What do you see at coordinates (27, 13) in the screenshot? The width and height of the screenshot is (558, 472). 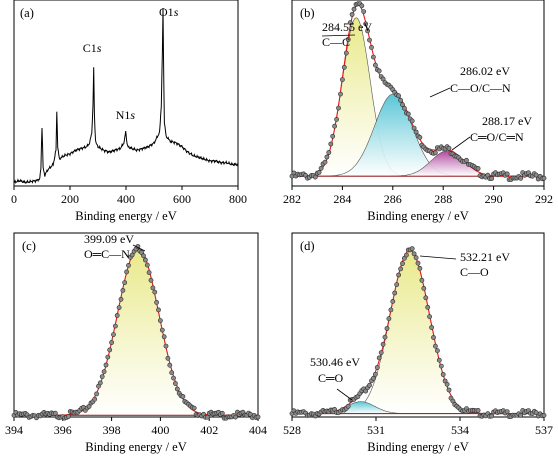 I see `panel-label: (a)` at bounding box center [27, 13].